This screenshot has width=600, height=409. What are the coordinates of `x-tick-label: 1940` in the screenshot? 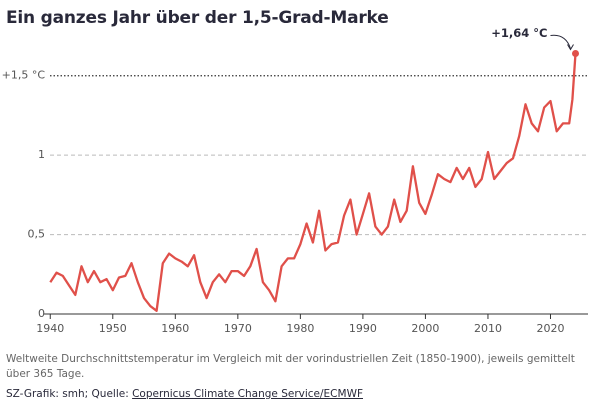 It's located at (50, 328).